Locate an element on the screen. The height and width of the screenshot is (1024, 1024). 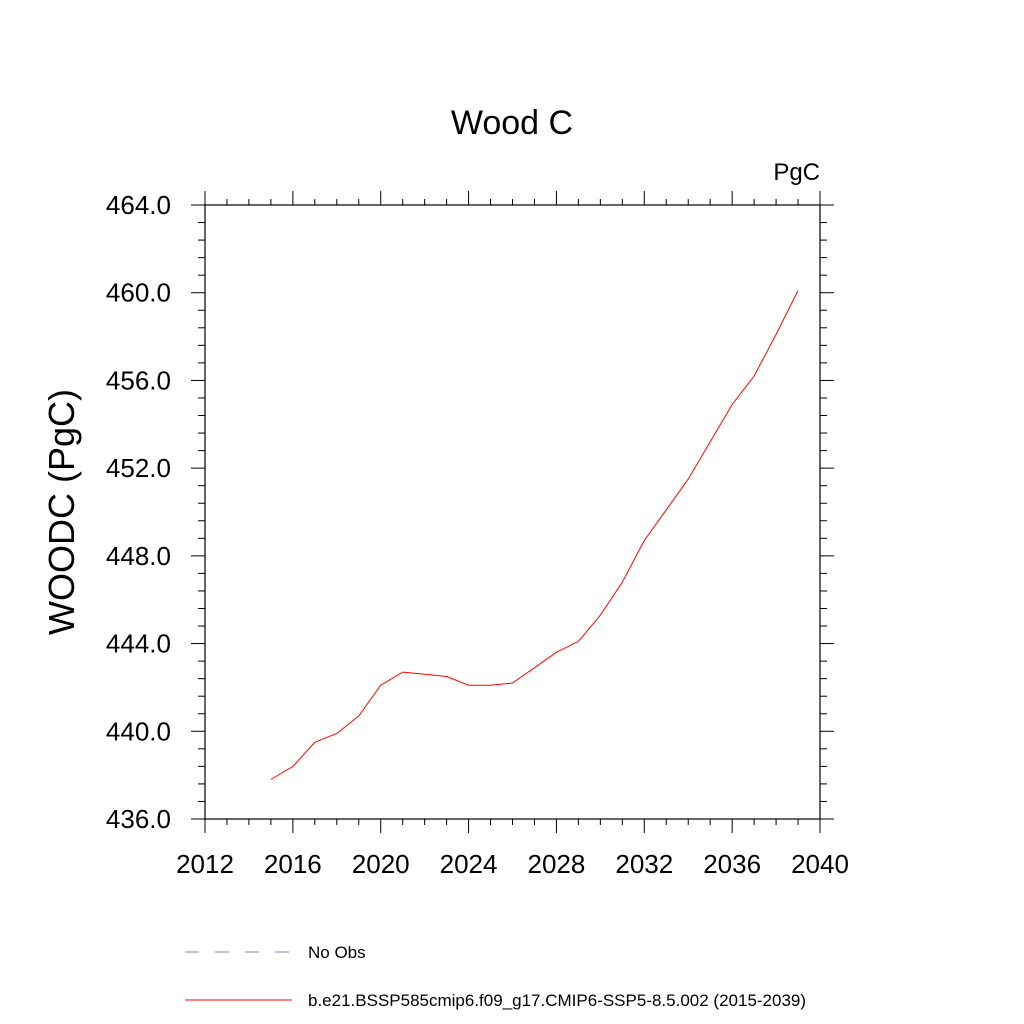
y-tick-label: 460.0 is located at coordinates (138, 293).